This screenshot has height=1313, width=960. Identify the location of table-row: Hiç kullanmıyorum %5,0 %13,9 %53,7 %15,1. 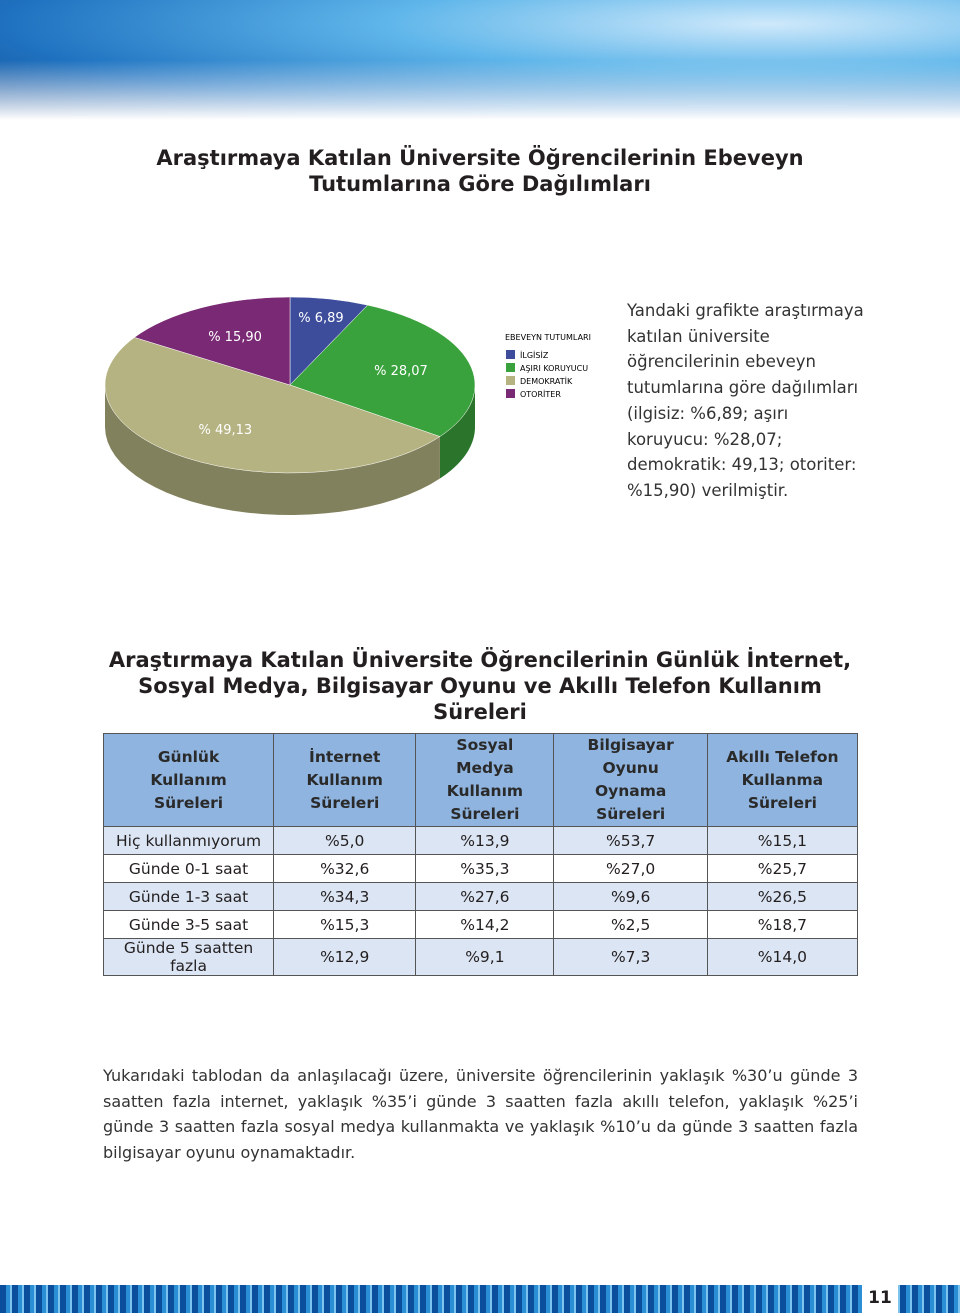
(480, 840).